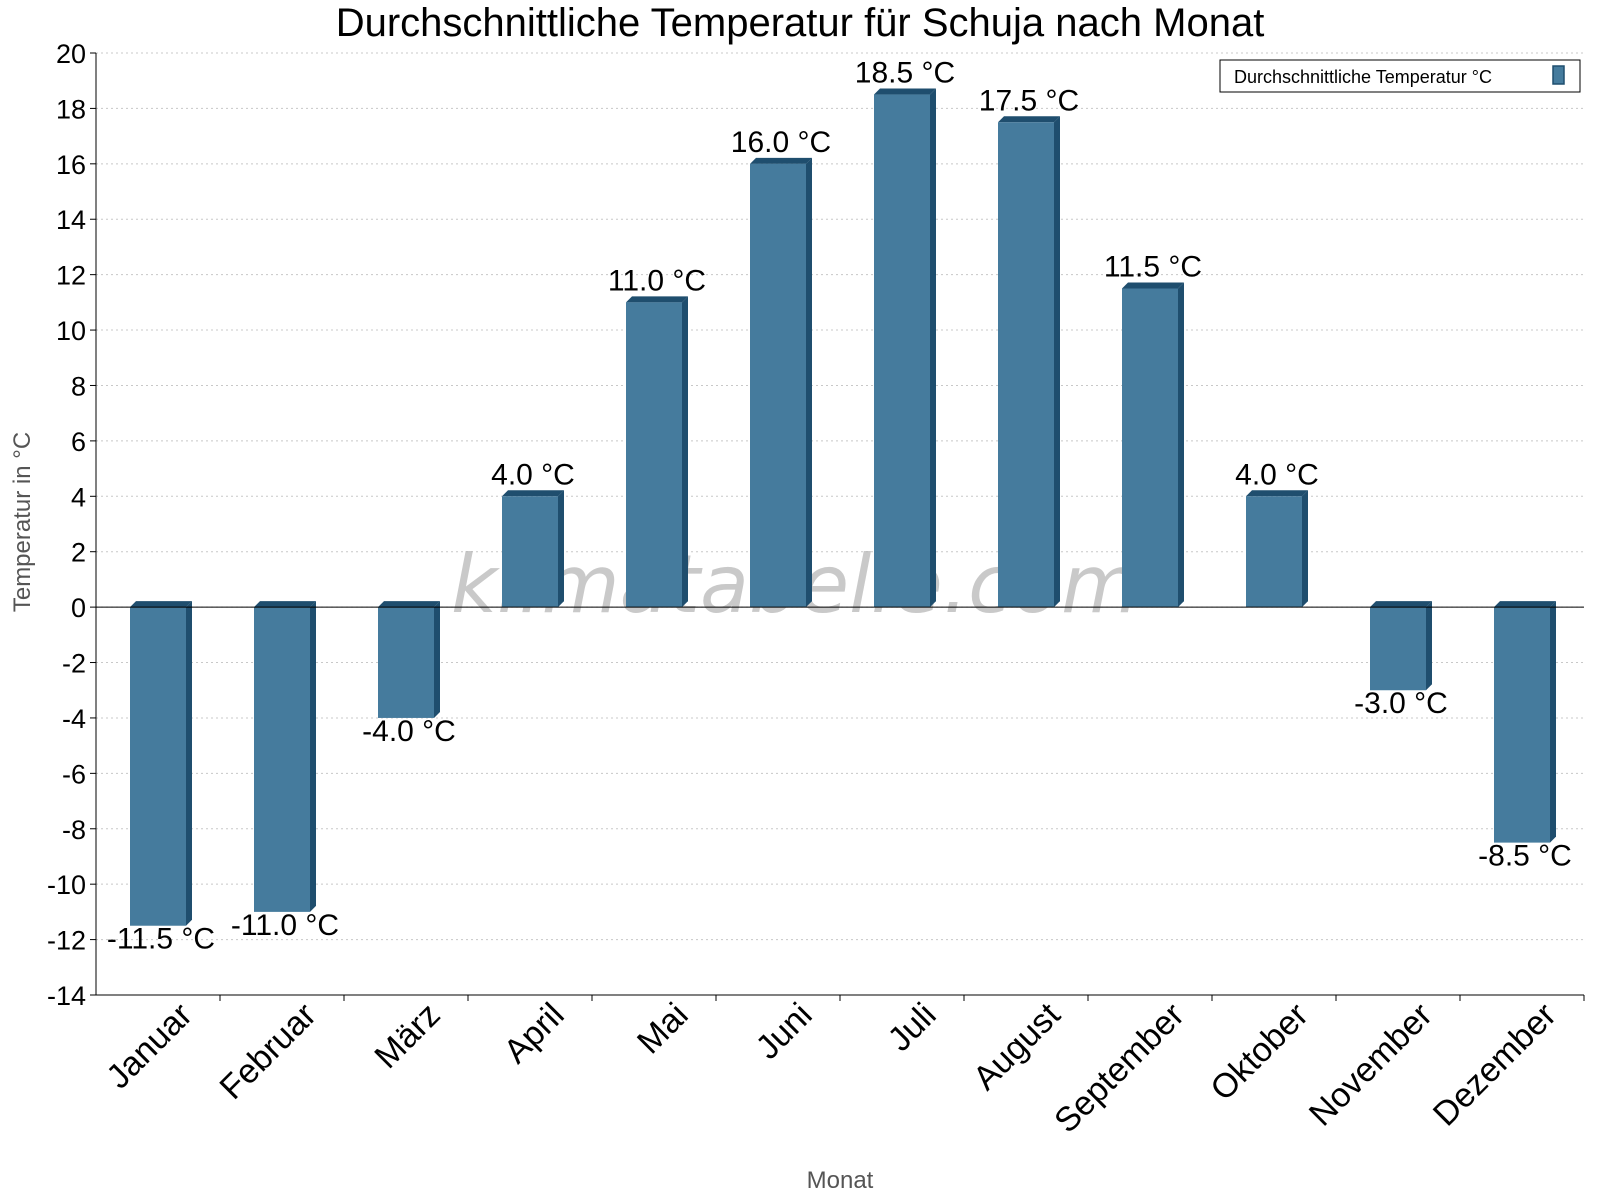 The height and width of the screenshot is (1200, 1600). What do you see at coordinates (71, 331) in the screenshot?
I see `y-tick-label: 10` at bounding box center [71, 331].